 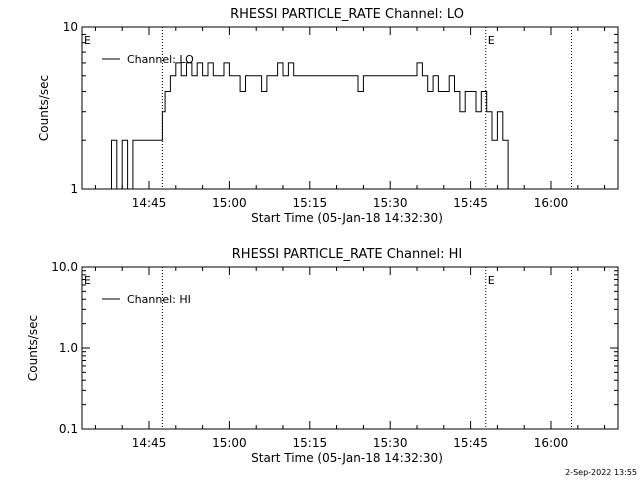 I want to click on chart2-x-tick-label: 15:30, so click(x=390, y=443).